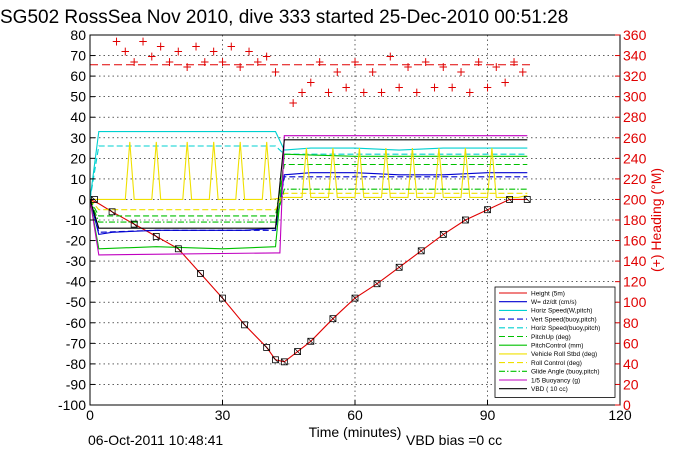 The image size is (681, 454). Describe the element at coordinates (78, 158) in the screenshot. I see `y-tick-label: 20` at that location.